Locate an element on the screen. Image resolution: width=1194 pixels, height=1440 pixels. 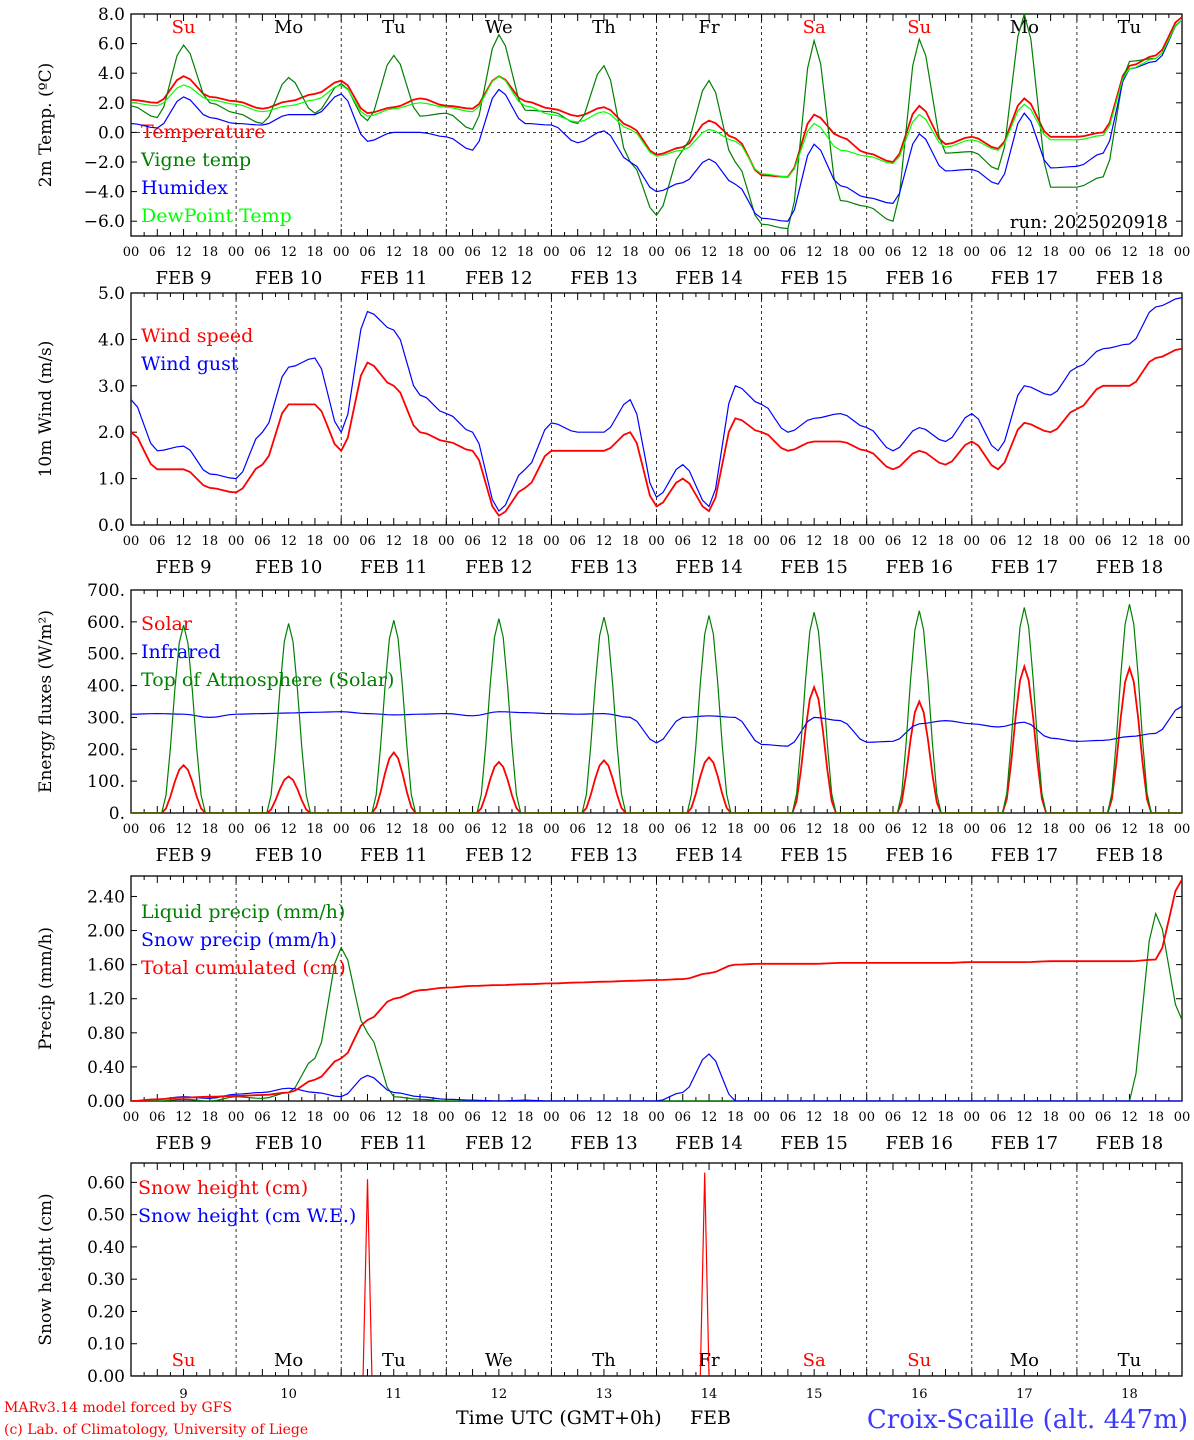
y-axis-label: 2m Temp. (ºC) is located at coordinates (46, 125).